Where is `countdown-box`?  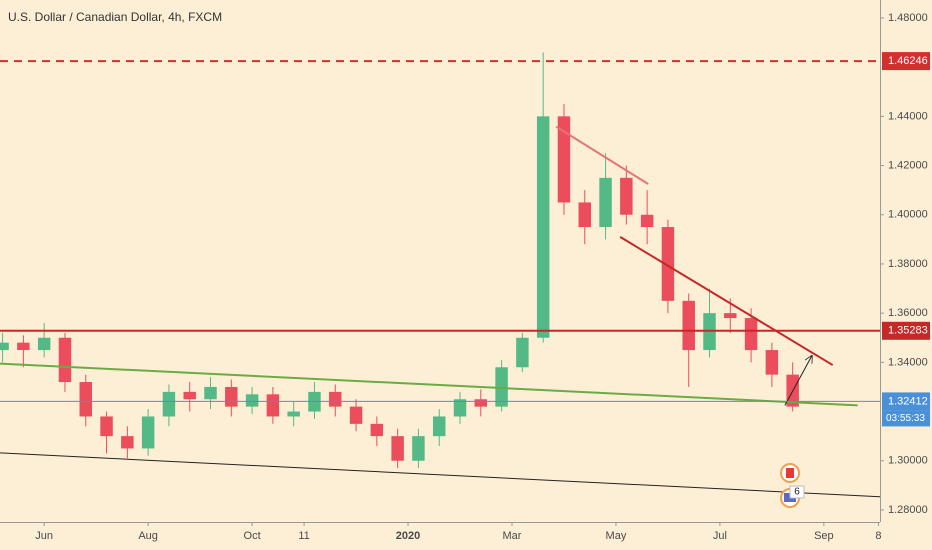
countdown-box is located at coordinates (906, 418).